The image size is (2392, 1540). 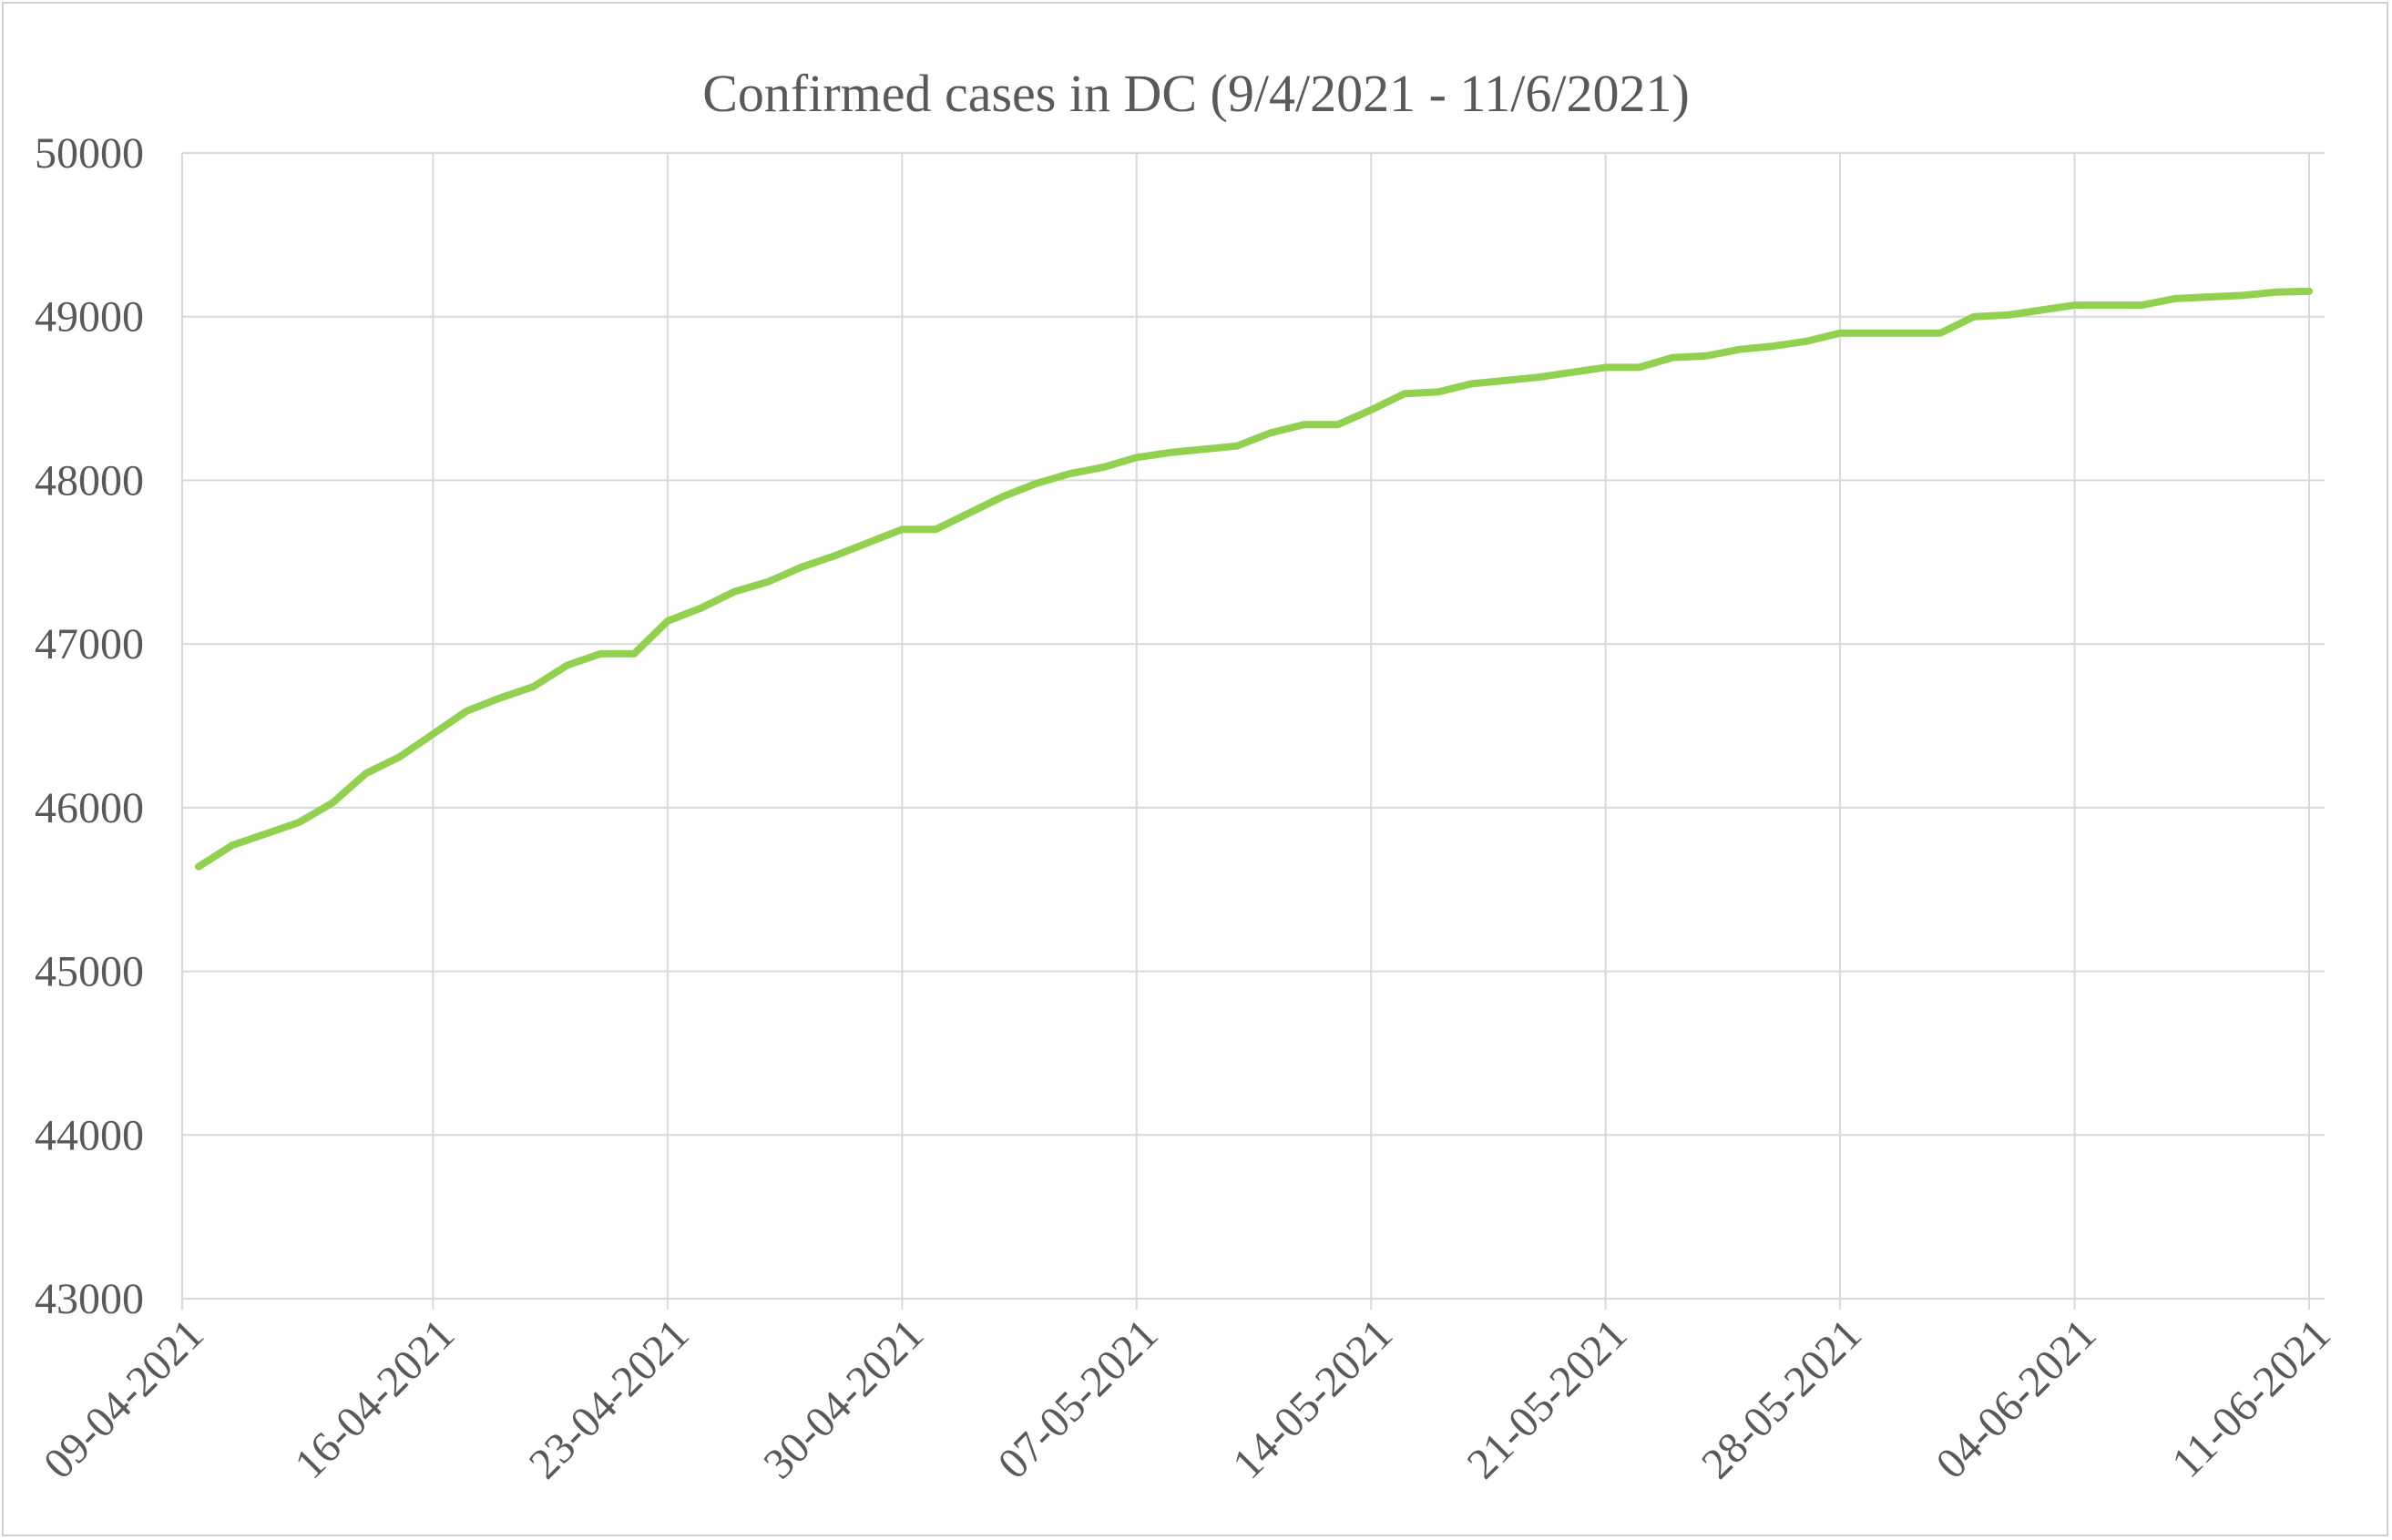 I want to click on y-tick-label: 47000, so click(x=89, y=644).